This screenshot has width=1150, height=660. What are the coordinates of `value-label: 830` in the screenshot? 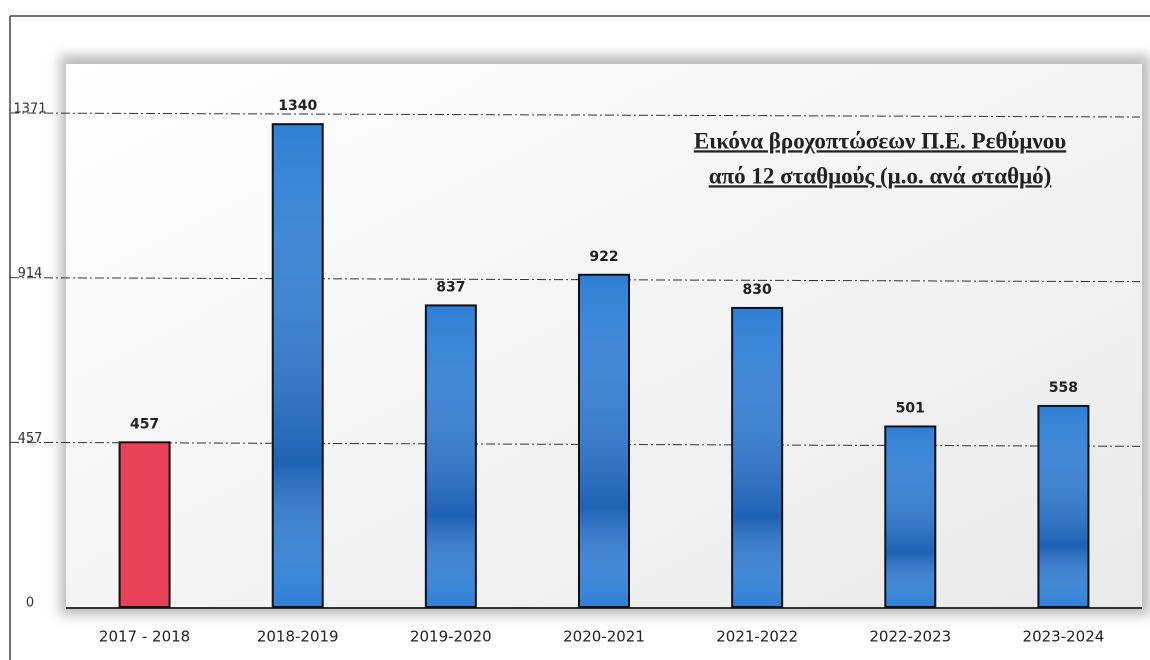 It's located at (757, 290).